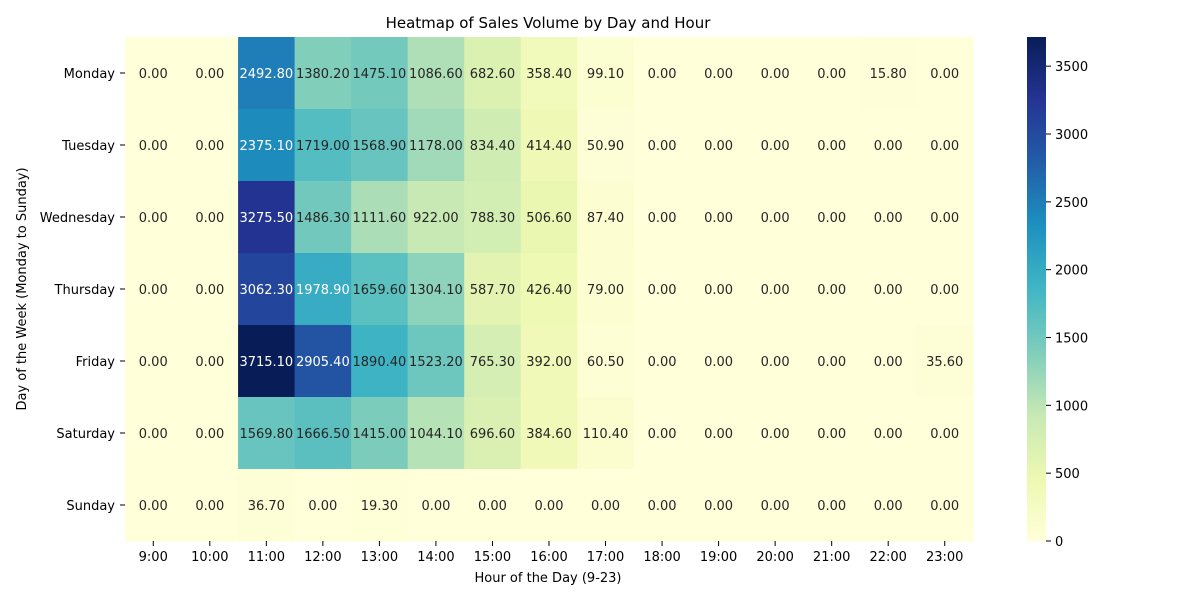 Image resolution: width=1200 pixels, height=600 pixels. What do you see at coordinates (266, 290) in the screenshot?
I see `cell-value-label: 3062.30` at bounding box center [266, 290].